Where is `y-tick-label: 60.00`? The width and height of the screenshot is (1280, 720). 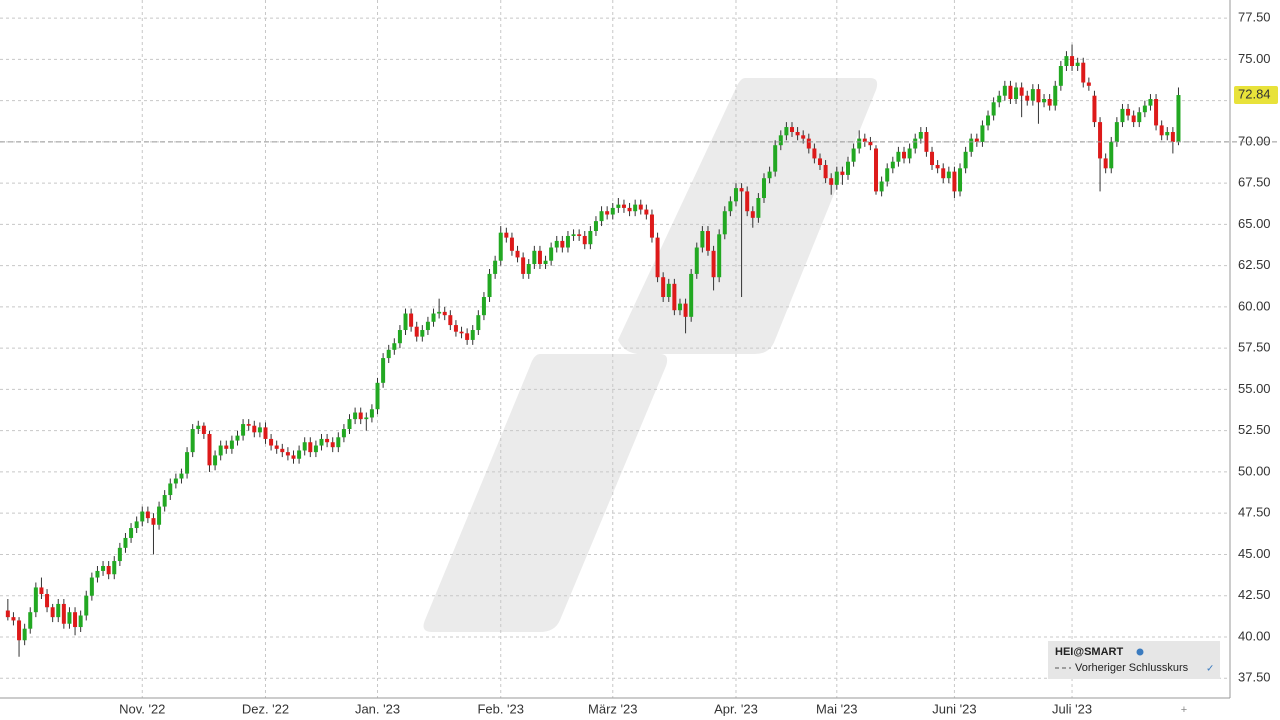
y-tick-label: 60.00 is located at coordinates (1254, 305).